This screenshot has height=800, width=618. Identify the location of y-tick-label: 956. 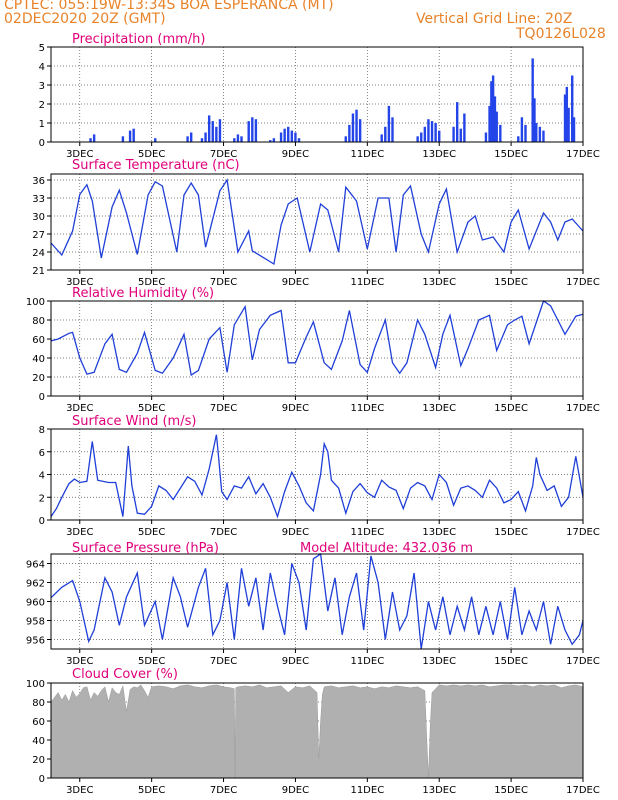
(35, 641).